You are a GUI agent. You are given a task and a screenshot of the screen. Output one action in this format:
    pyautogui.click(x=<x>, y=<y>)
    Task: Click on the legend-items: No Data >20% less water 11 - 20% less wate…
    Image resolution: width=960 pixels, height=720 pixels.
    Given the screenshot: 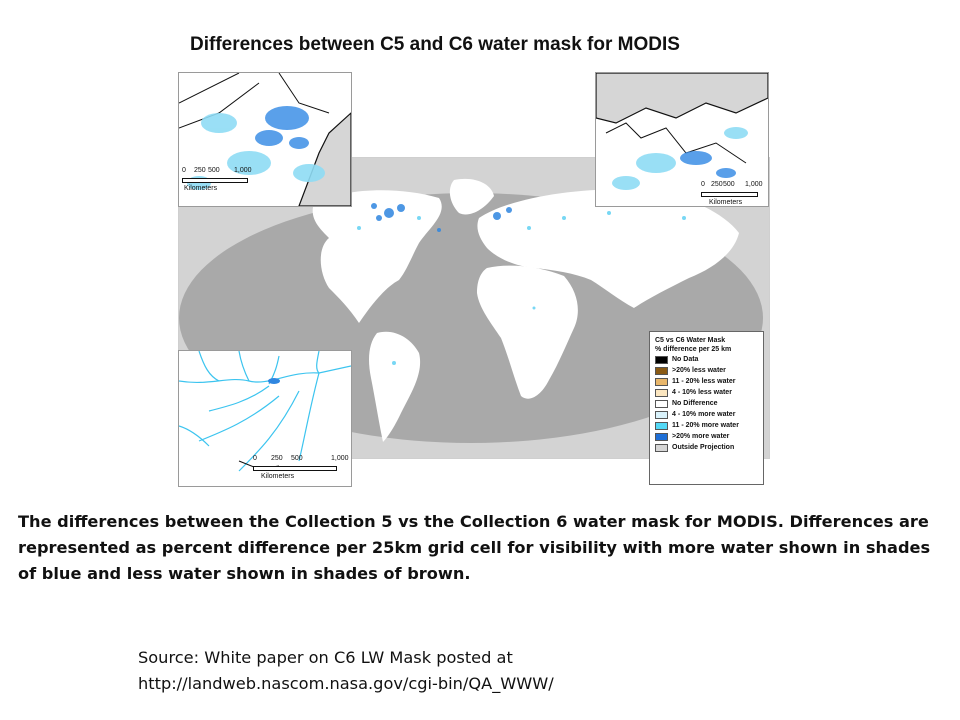 What is the action you would take?
    pyautogui.click(x=706, y=403)
    